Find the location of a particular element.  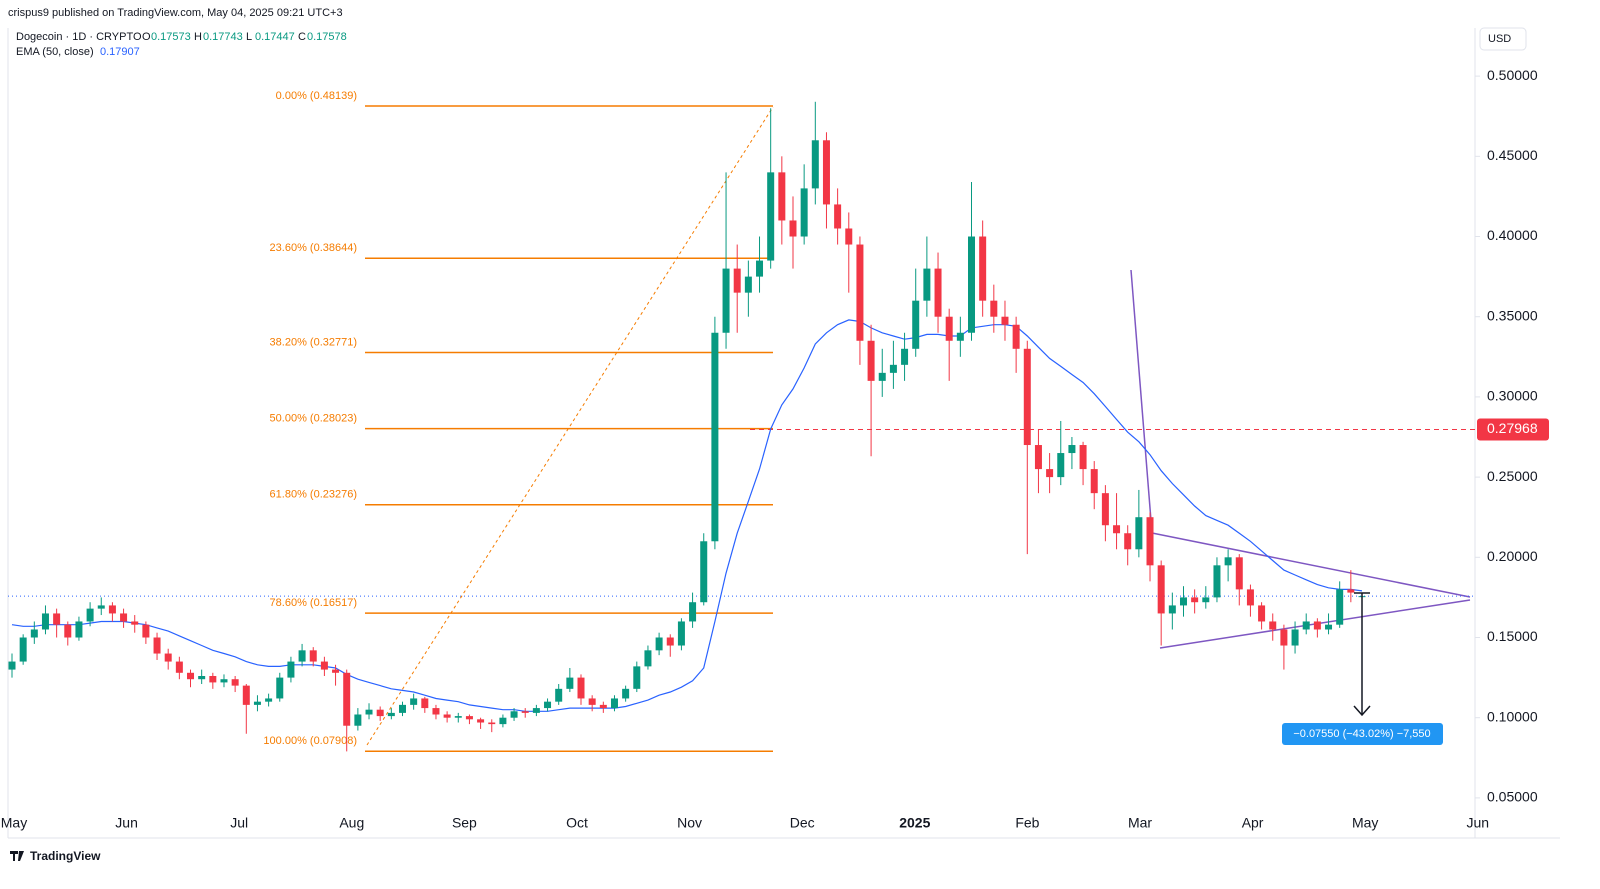

ohlc-value: 0.17573 is located at coordinates (171, 37).